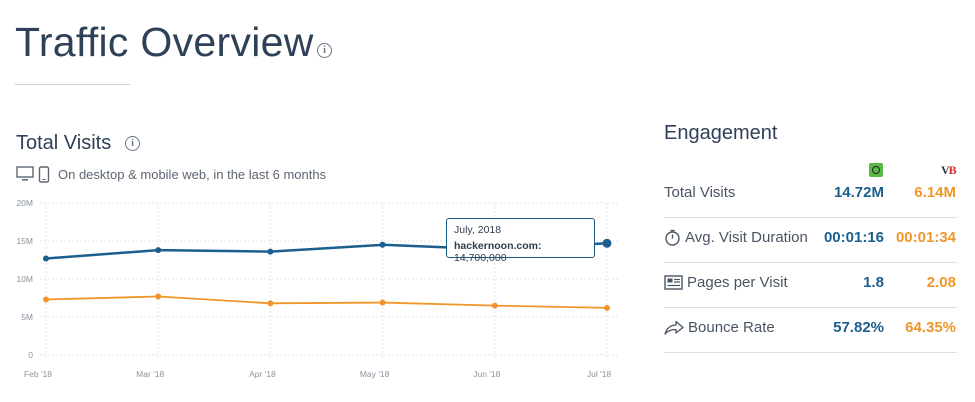 The image size is (975, 402). I want to click on engagement-label: Avg. Visit Duration, so click(746, 237).